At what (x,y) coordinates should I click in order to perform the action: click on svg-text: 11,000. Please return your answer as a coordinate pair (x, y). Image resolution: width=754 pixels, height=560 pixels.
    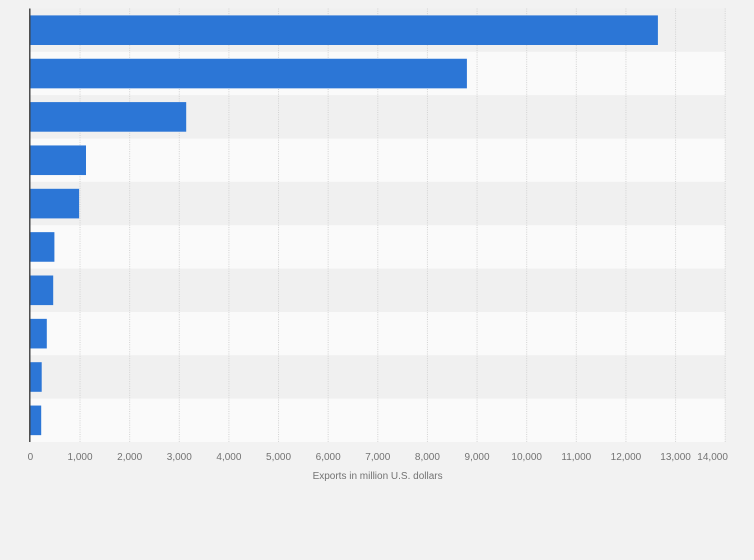
    Looking at the image, I should click on (576, 457).